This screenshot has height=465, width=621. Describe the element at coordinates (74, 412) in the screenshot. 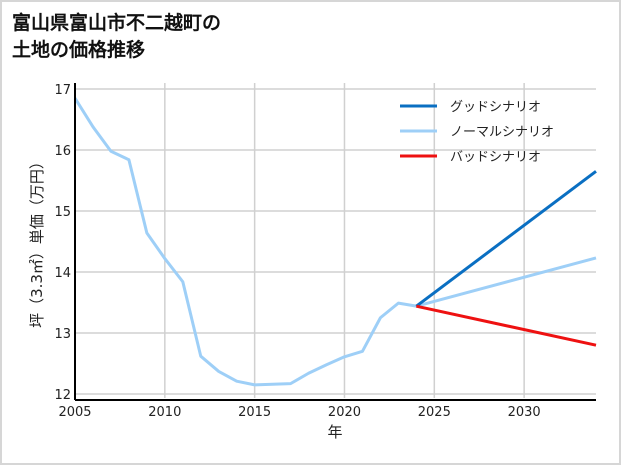

I see `x-tick-label: 2005` at that location.